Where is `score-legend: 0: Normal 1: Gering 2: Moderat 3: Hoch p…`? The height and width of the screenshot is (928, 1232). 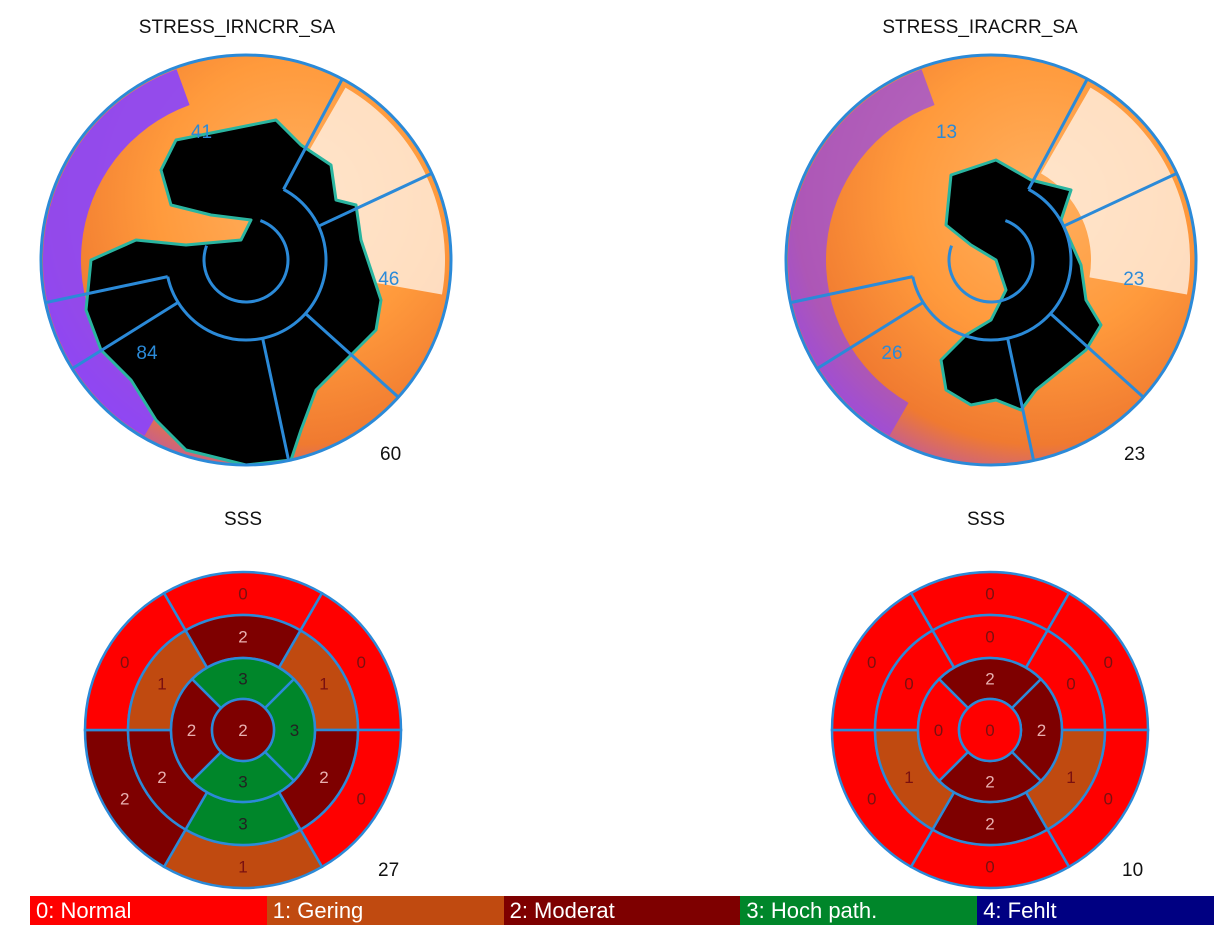
score-legend: 0: Normal 1: Gering 2: Moderat 3: Hoch p… is located at coordinates (622, 910).